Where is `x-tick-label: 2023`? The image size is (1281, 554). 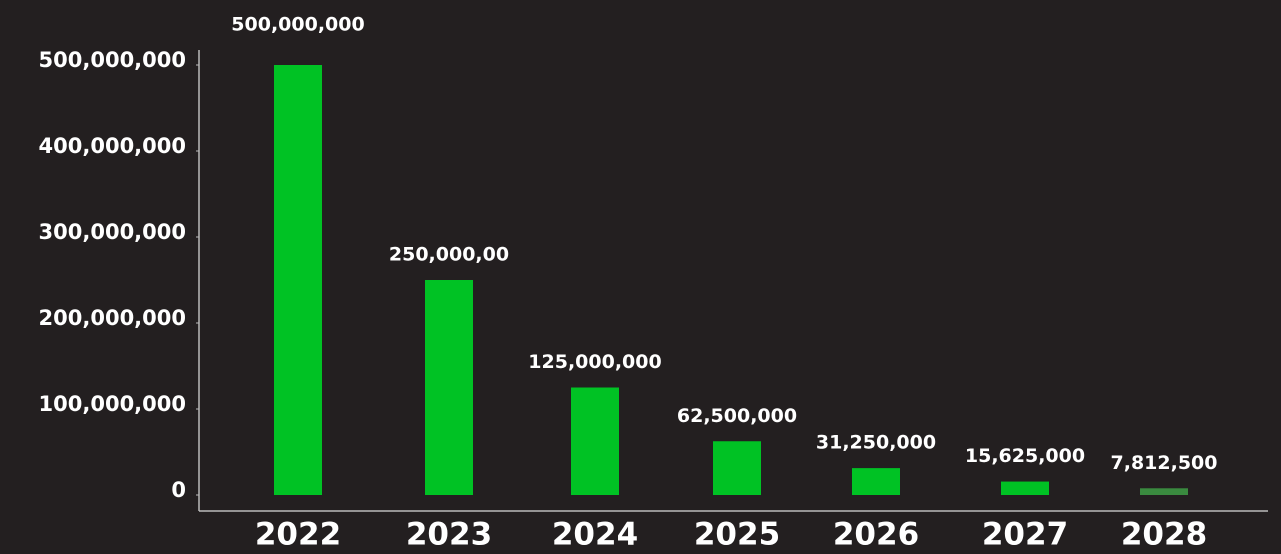
x-tick-label: 2023 is located at coordinates (449, 535).